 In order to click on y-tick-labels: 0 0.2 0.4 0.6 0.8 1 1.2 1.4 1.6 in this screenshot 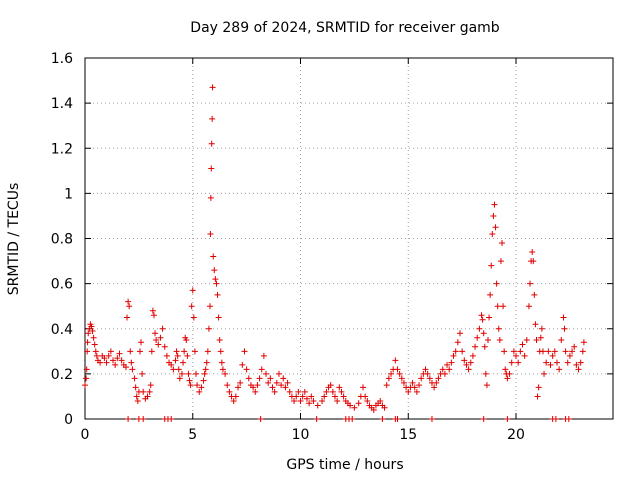, I will do `click(62, 239)`.